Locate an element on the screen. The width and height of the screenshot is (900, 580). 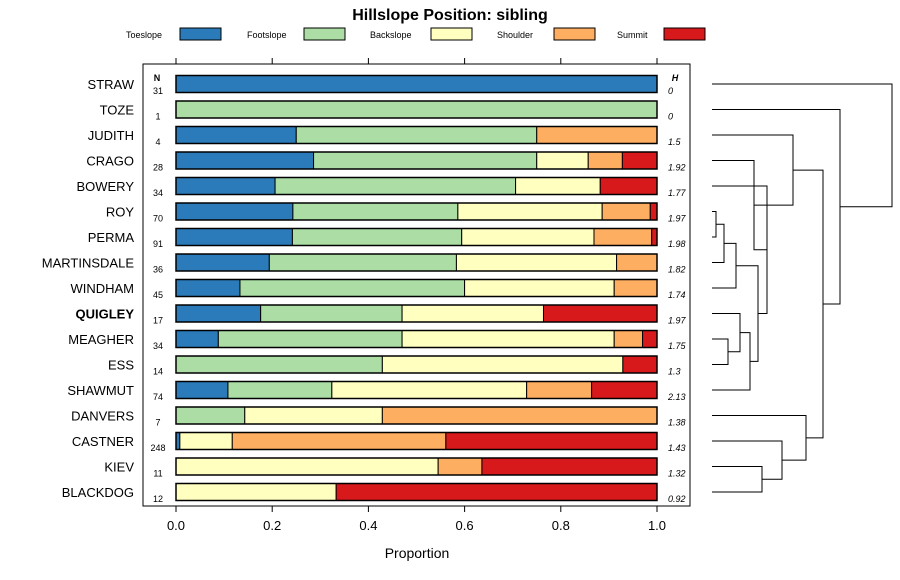
row-label-bowery: BOWERY is located at coordinates (105, 186).